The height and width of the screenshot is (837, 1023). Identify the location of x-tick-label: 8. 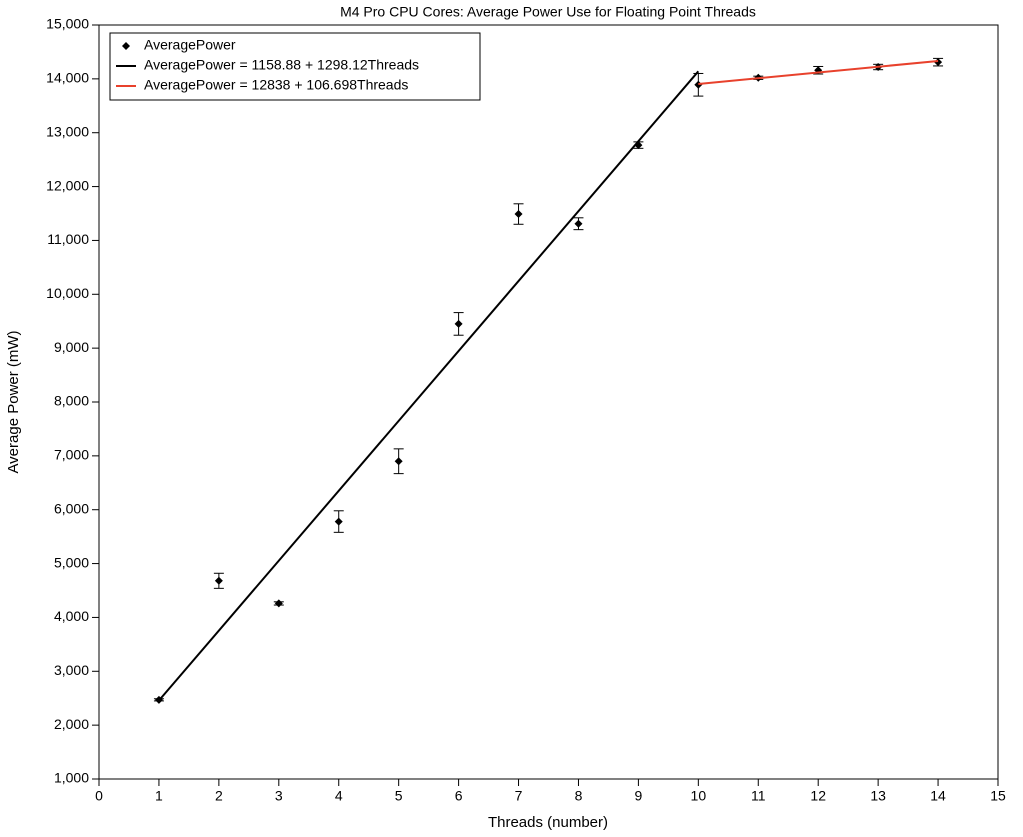
(579, 796).